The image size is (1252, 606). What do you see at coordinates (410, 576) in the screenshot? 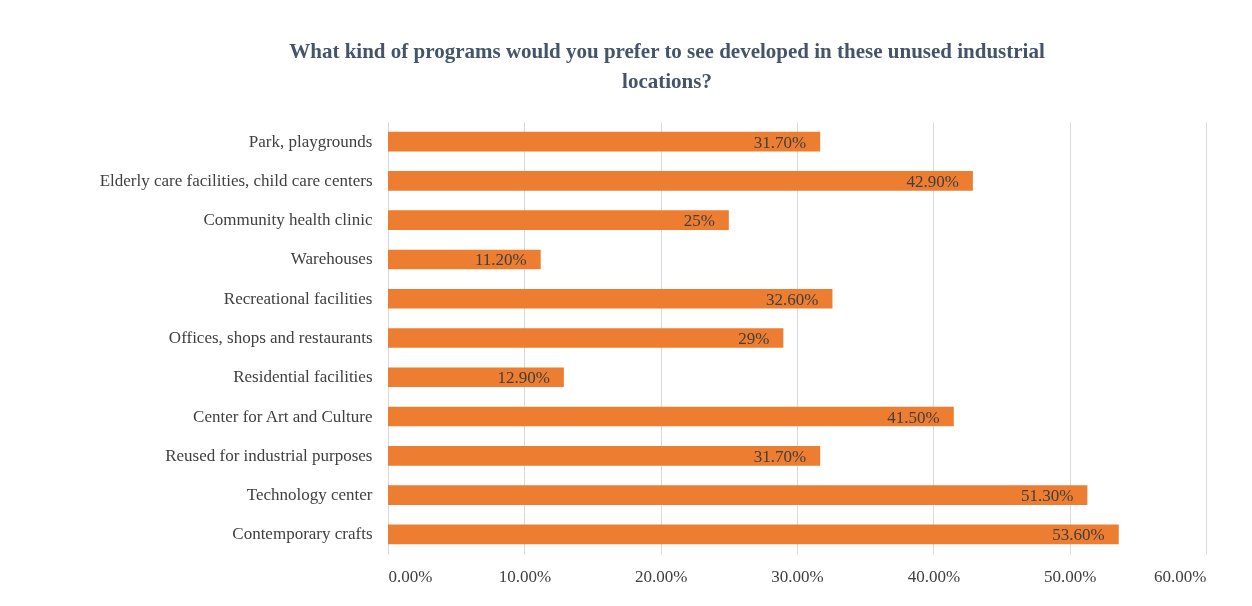
I see `x-tick-label: 0.00%` at bounding box center [410, 576].